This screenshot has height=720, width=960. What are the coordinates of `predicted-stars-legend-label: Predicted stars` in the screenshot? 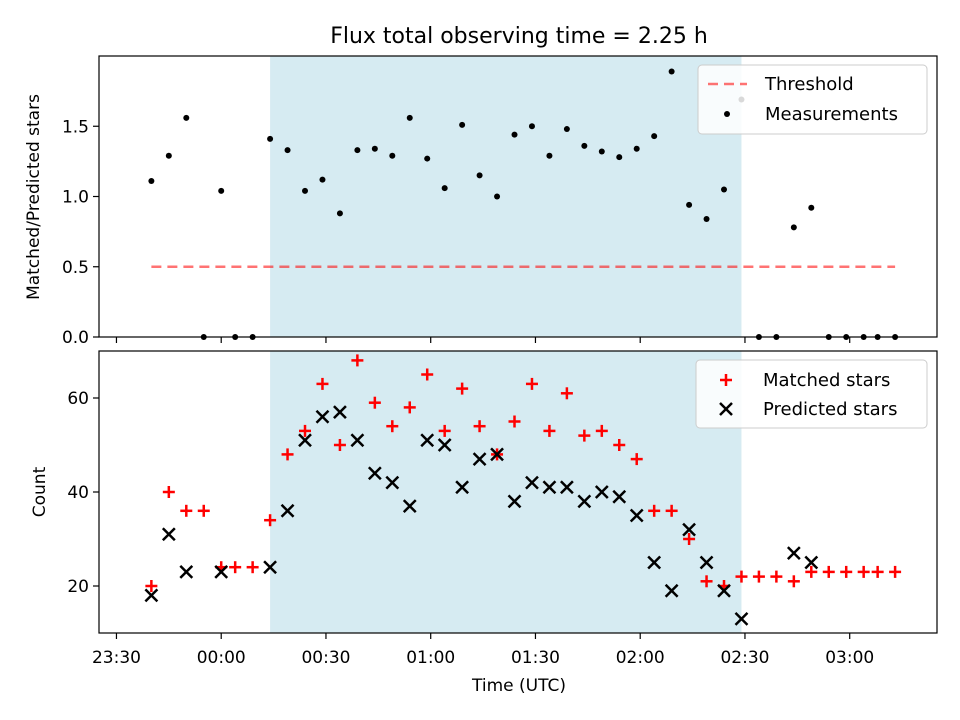 It's located at (830, 409).